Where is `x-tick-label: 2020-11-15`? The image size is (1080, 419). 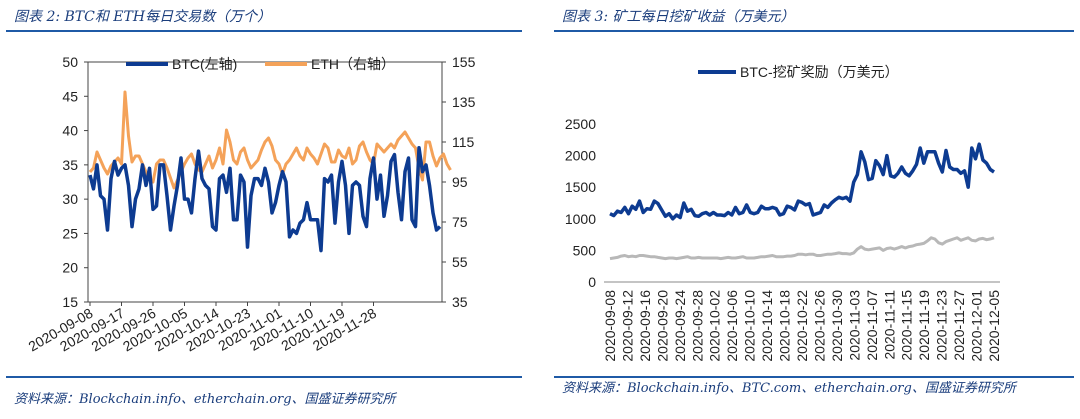 x-tick-label: 2020-11-15 is located at coordinates (907, 325).